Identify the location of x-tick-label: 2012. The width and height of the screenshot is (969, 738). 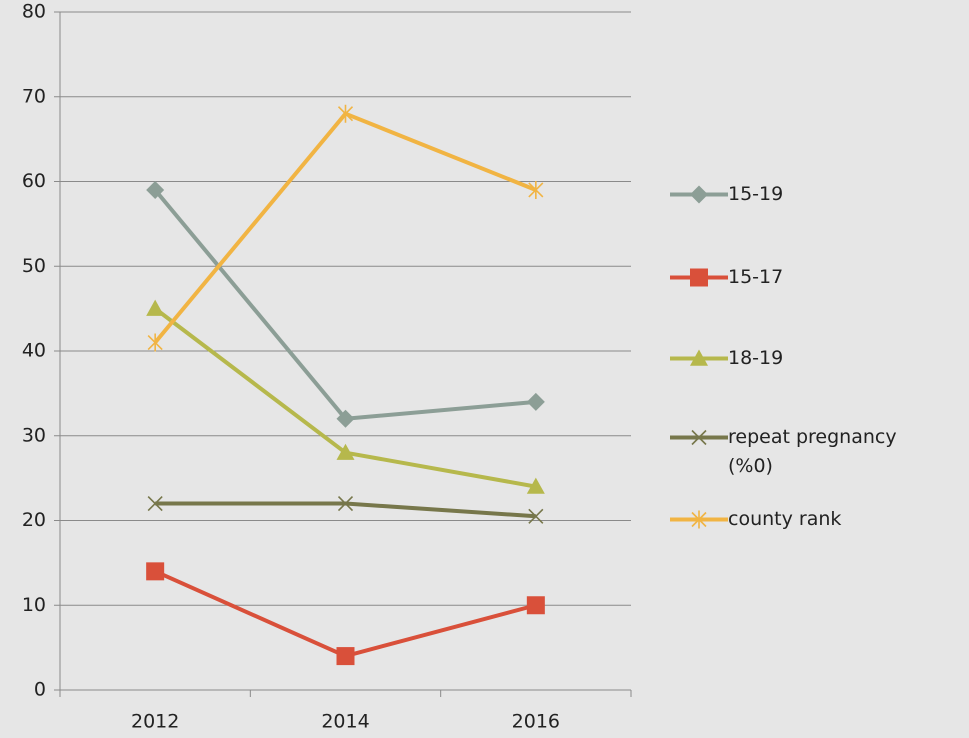
(155, 722).